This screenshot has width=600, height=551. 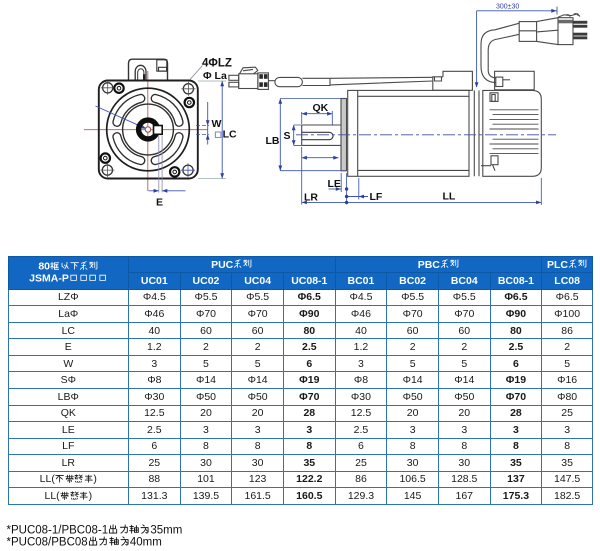 I want to click on svg-text: LB, so click(x=273, y=141).